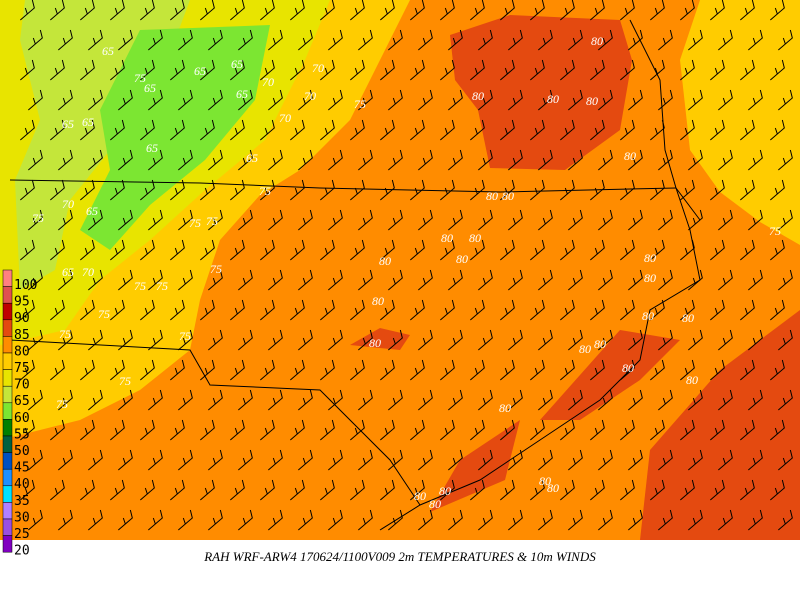  Describe the element at coordinates (310, 96) in the screenshot. I see `contour-label: 70` at that location.